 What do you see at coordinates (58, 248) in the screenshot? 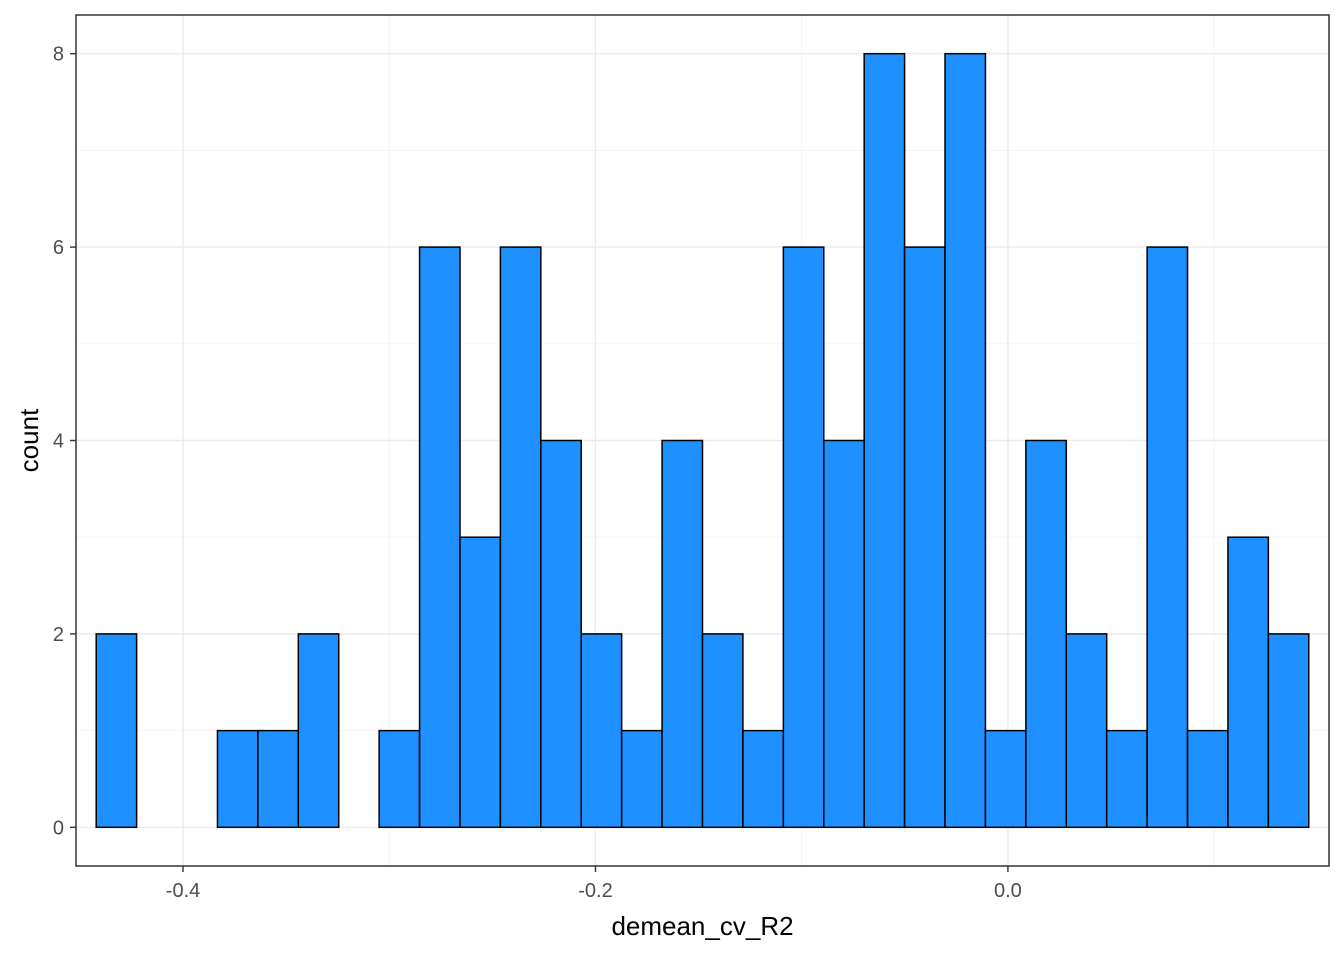
I see `y-tick-label: 6` at bounding box center [58, 248].